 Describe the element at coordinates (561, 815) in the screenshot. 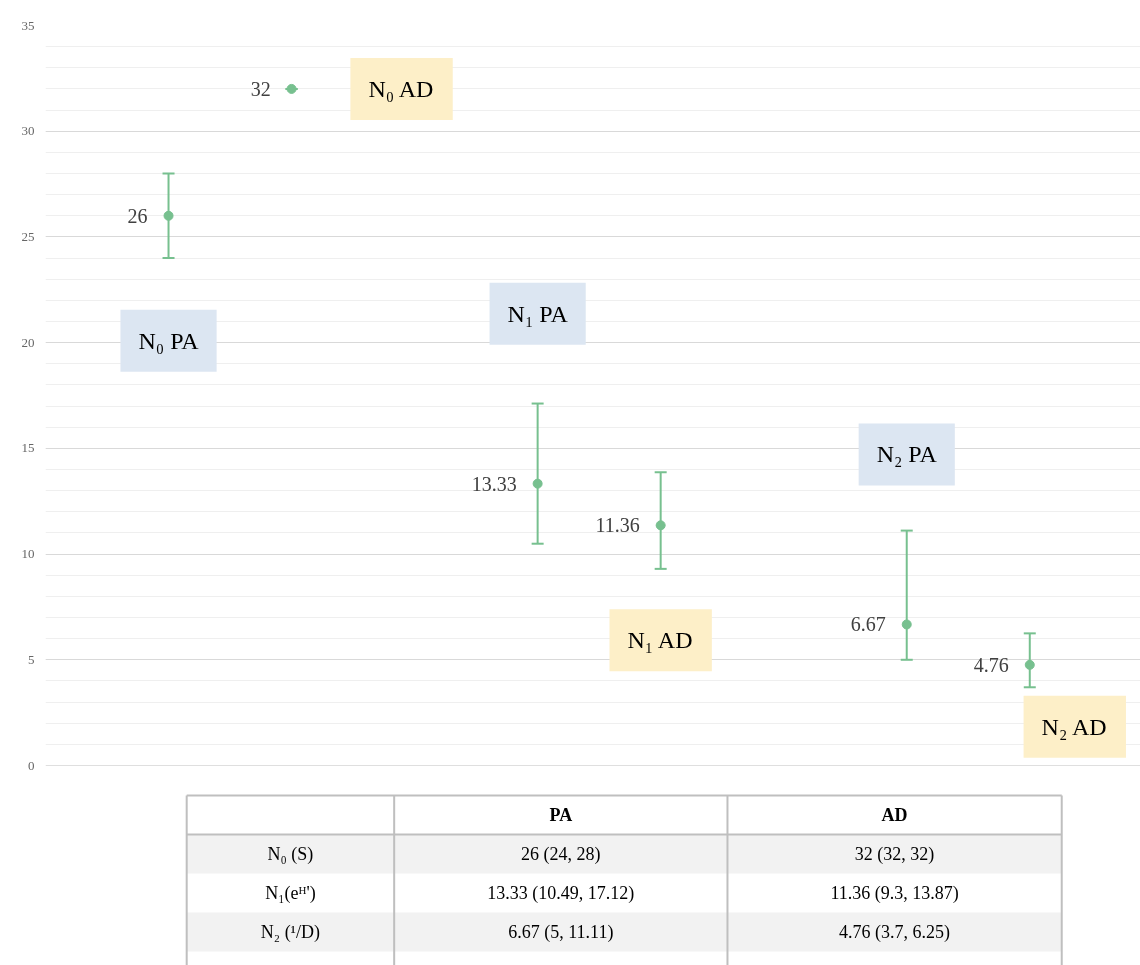

I see `text: PA` at that location.